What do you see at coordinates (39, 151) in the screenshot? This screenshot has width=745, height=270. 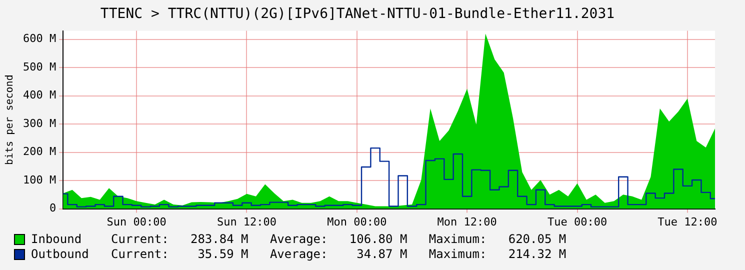 I see `y-tick-label: 200 M` at bounding box center [39, 151].